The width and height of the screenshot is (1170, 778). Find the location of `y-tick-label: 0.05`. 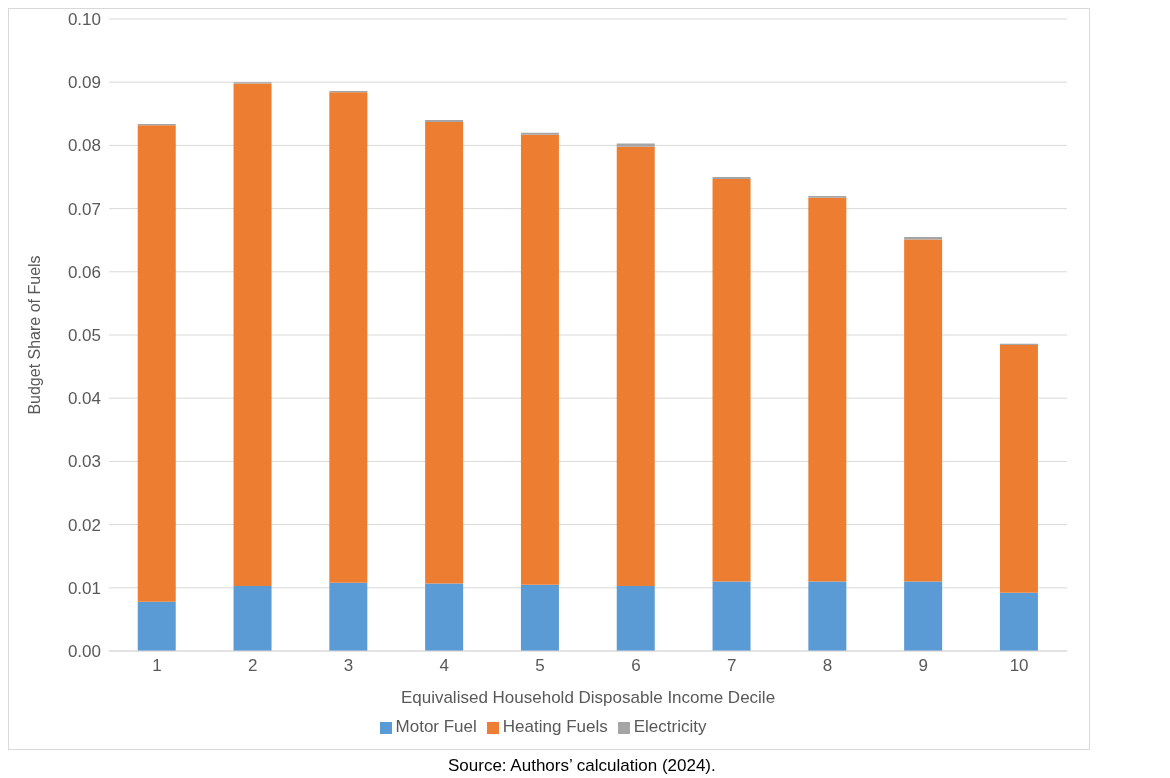

y-tick-label: 0.05 is located at coordinates (84, 336).